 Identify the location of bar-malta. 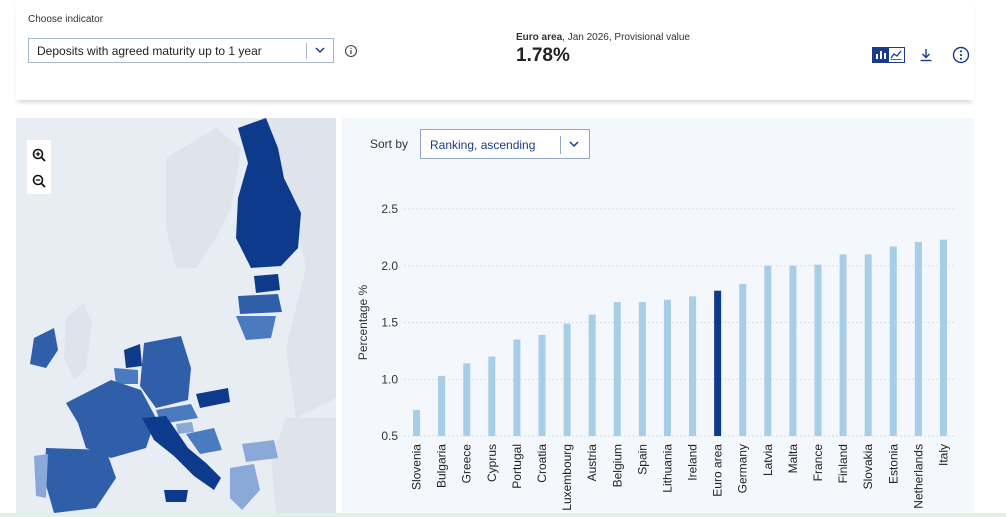
(793, 350).